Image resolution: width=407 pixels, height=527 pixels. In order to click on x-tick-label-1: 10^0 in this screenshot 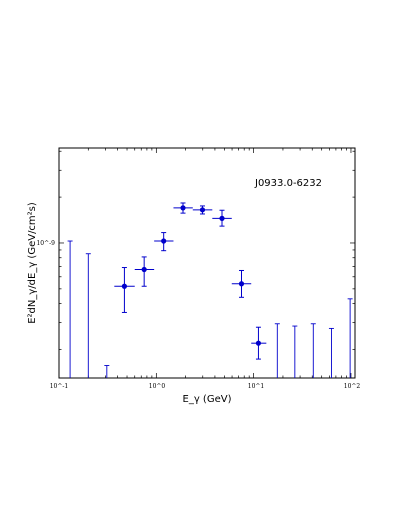, I will do `click(157, 386)`.